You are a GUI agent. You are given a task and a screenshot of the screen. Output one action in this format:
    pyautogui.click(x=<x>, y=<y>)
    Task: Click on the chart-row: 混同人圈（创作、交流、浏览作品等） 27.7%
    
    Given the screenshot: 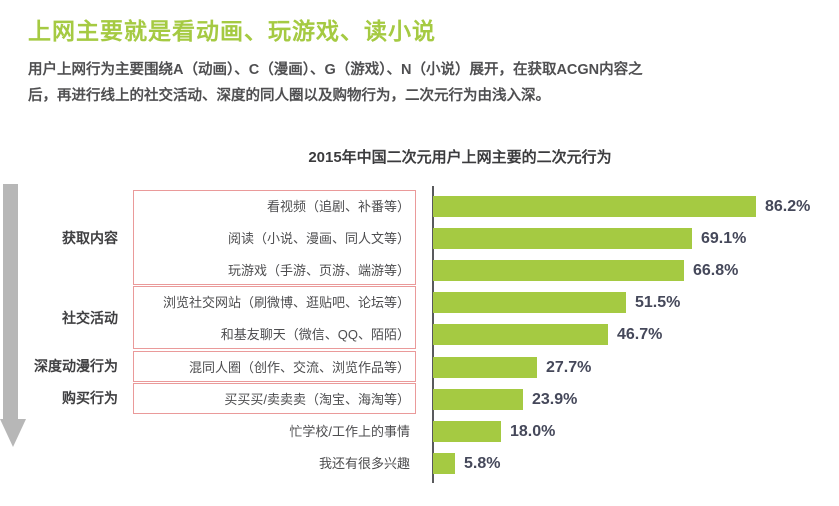 What is the action you would take?
    pyautogui.click(x=419, y=367)
    